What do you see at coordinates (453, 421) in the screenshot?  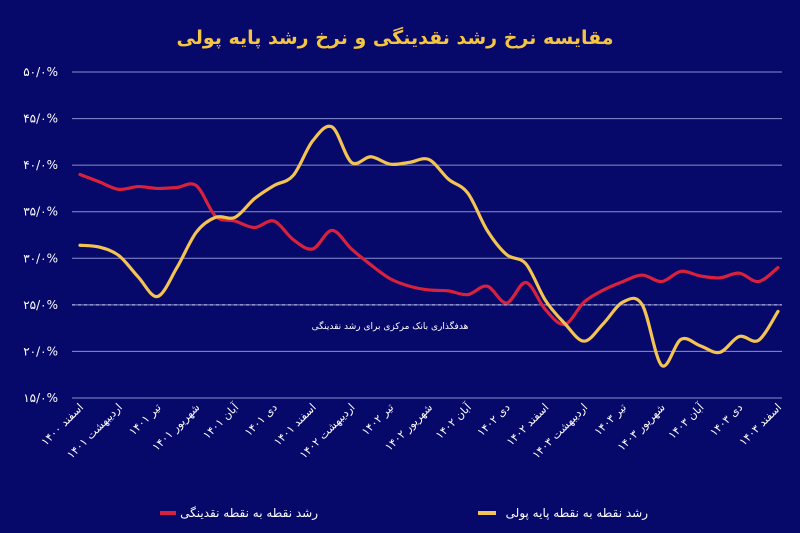 I see `x-tick-label: آبان ۱۴۰۲` at bounding box center [453, 421].